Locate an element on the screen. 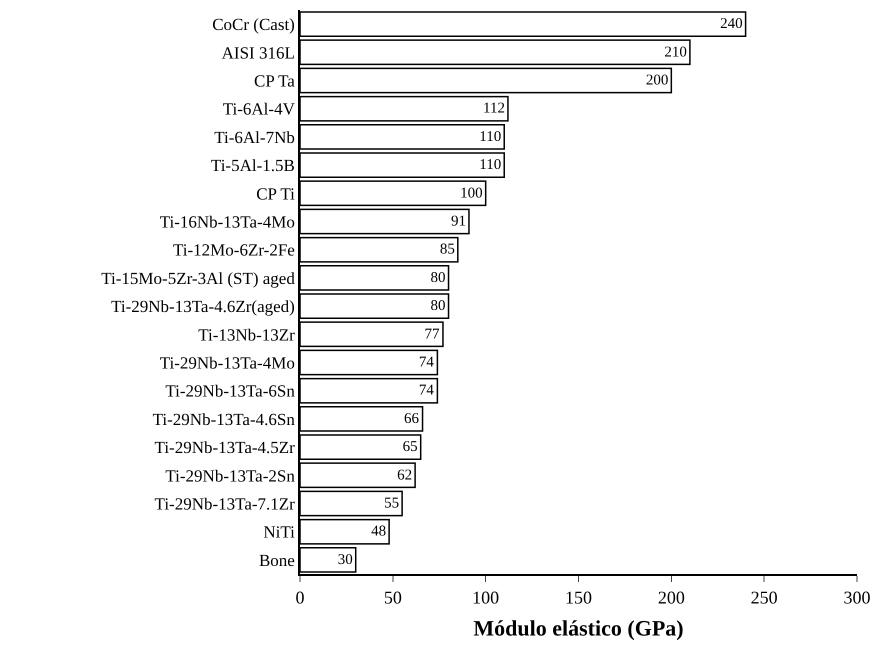  y-tick-label: Ti-29Nb-13Ta-4.6Sn is located at coordinates (224, 419).